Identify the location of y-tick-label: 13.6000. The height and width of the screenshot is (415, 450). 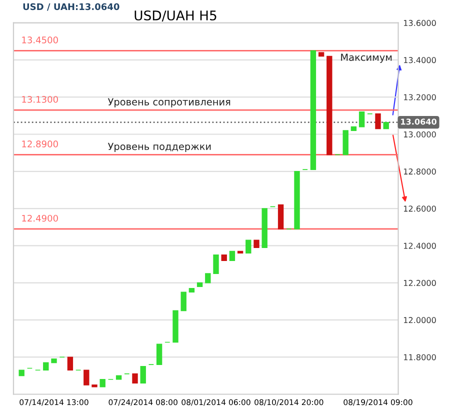
(420, 23).